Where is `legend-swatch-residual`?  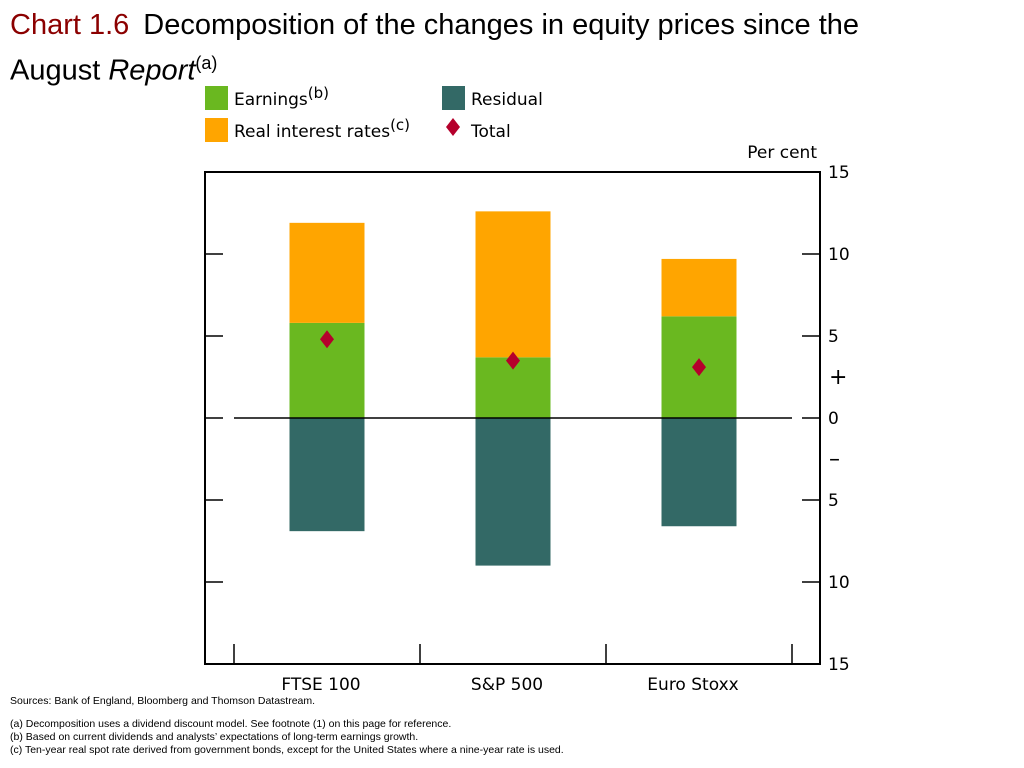 legend-swatch-residual is located at coordinates (453, 98).